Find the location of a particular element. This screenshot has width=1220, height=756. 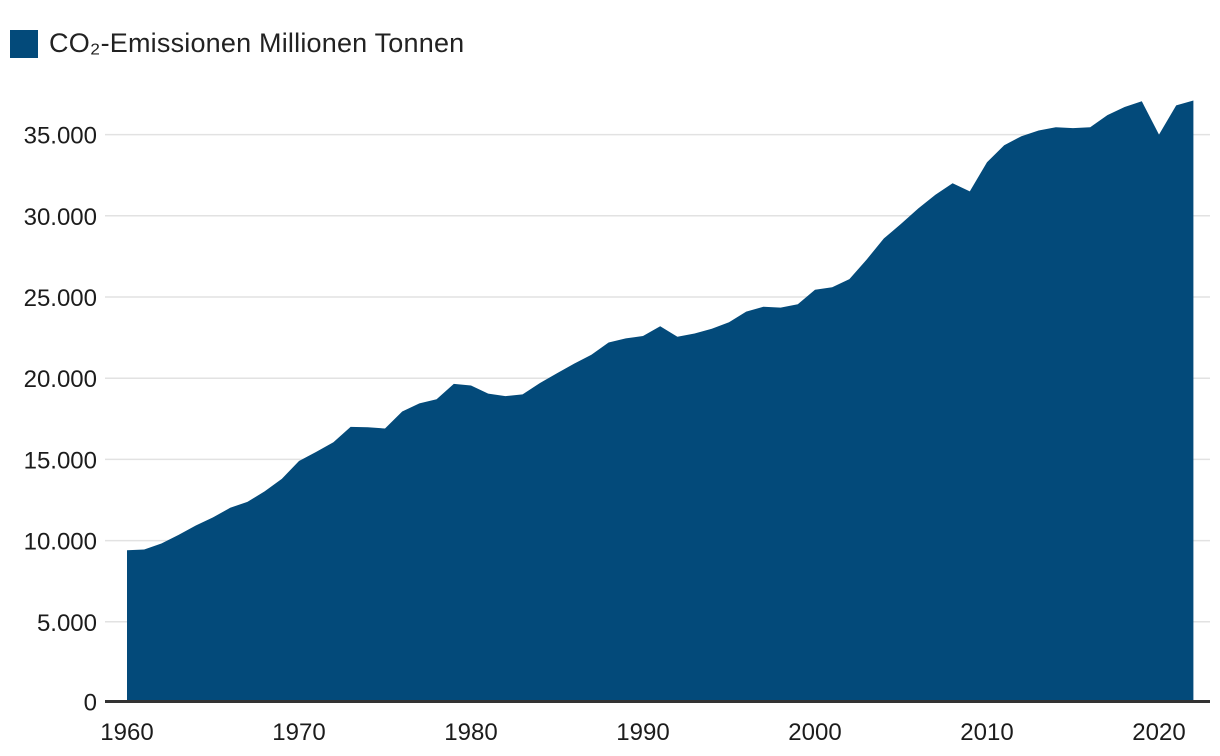

legend: CO₂-Emissionen Millionen Tonnen is located at coordinates (237, 43).